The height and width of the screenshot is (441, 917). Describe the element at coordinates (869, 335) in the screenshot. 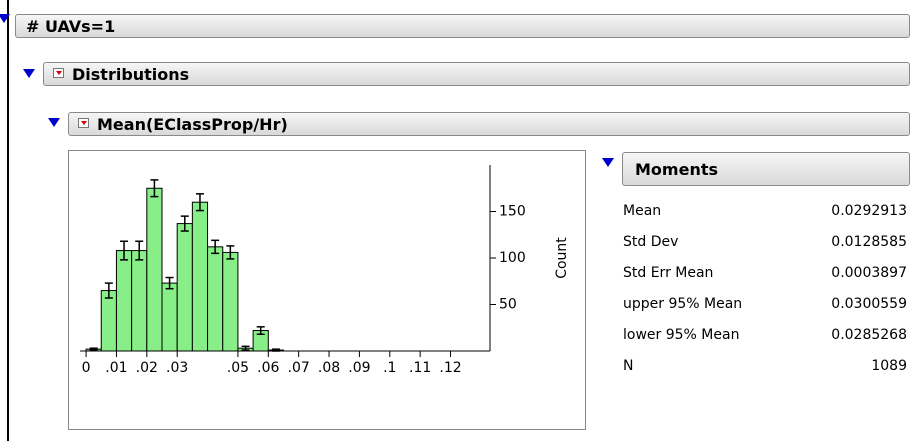

I see `moment-value: 0.0285268` at that location.